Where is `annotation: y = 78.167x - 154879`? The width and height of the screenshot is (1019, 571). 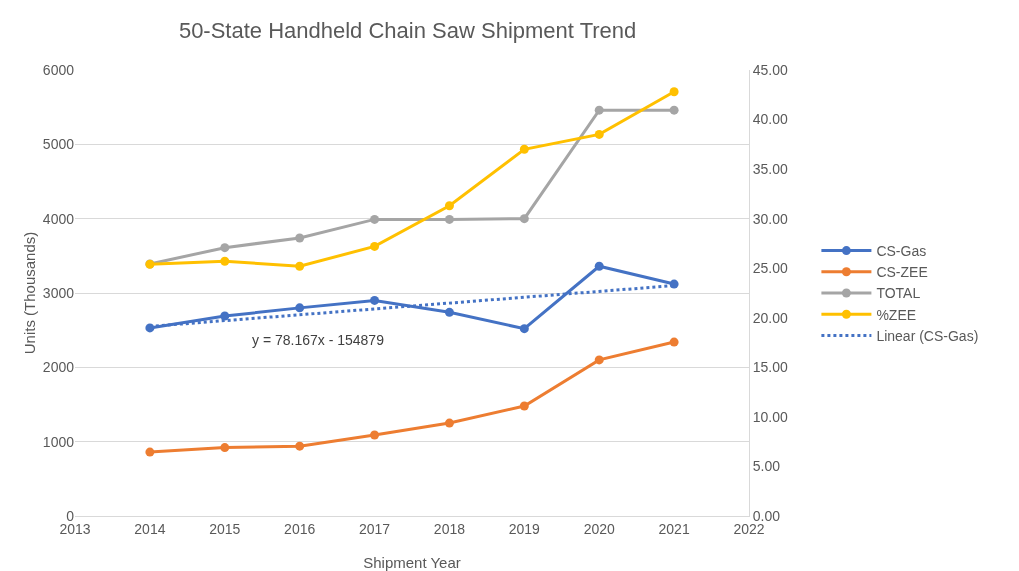 annotation: y = 78.167x - 154879 is located at coordinates (318, 340).